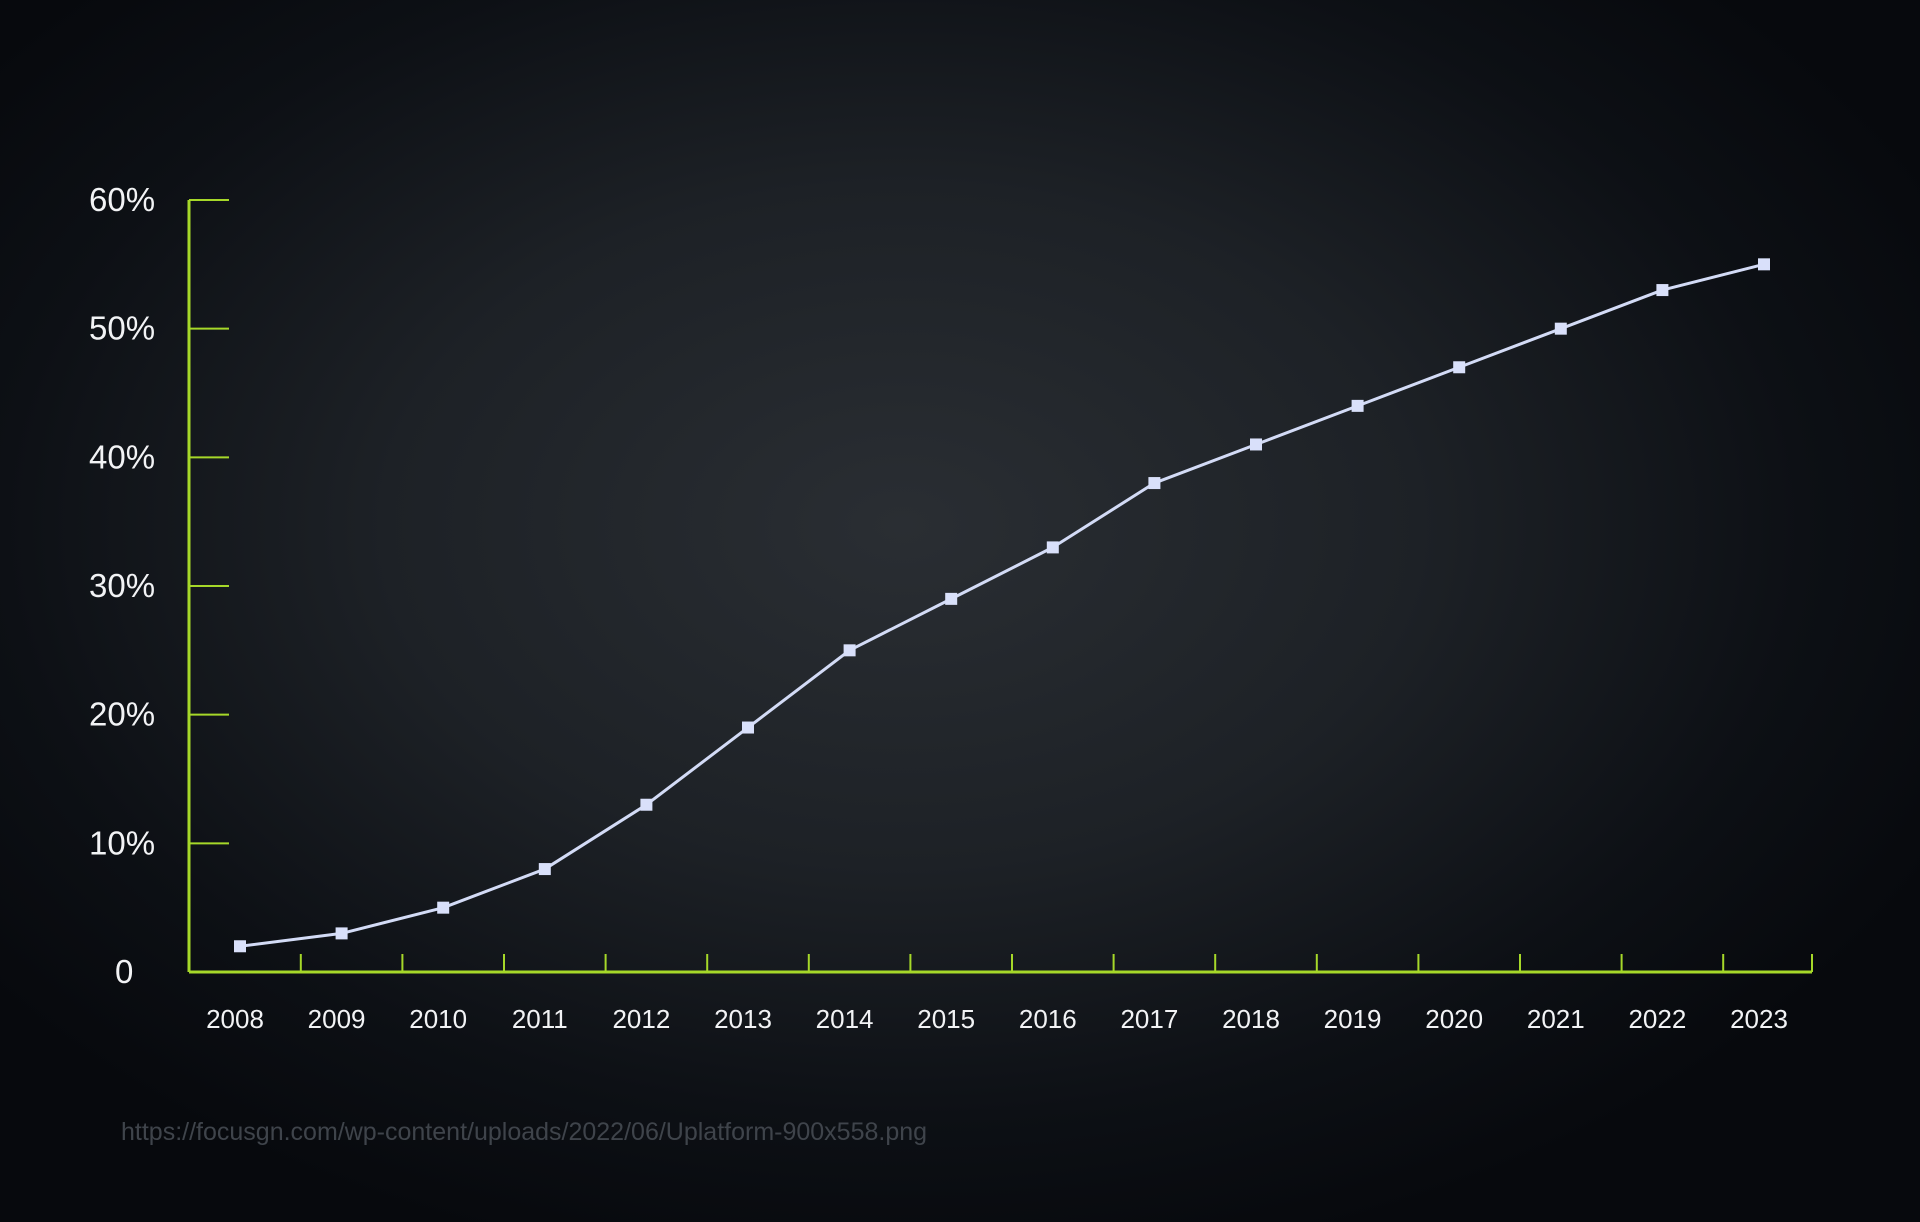 This screenshot has height=1222, width=1920. I want to click on x-tick-label: 2020, so click(1454, 1019).